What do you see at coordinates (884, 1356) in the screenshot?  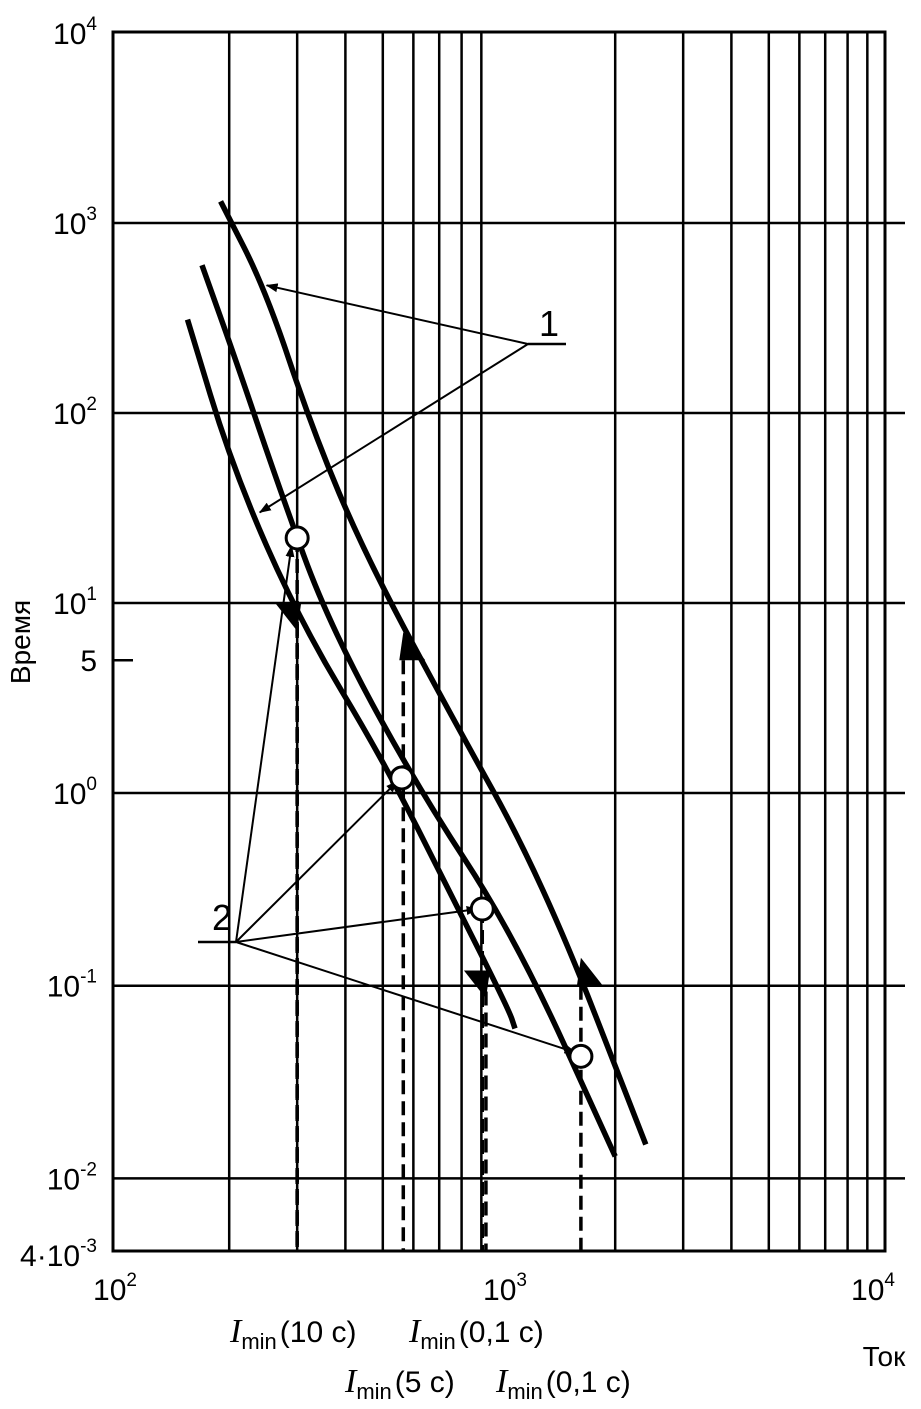 I see `x-axis-label: Ток` at bounding box center [884, 1356].